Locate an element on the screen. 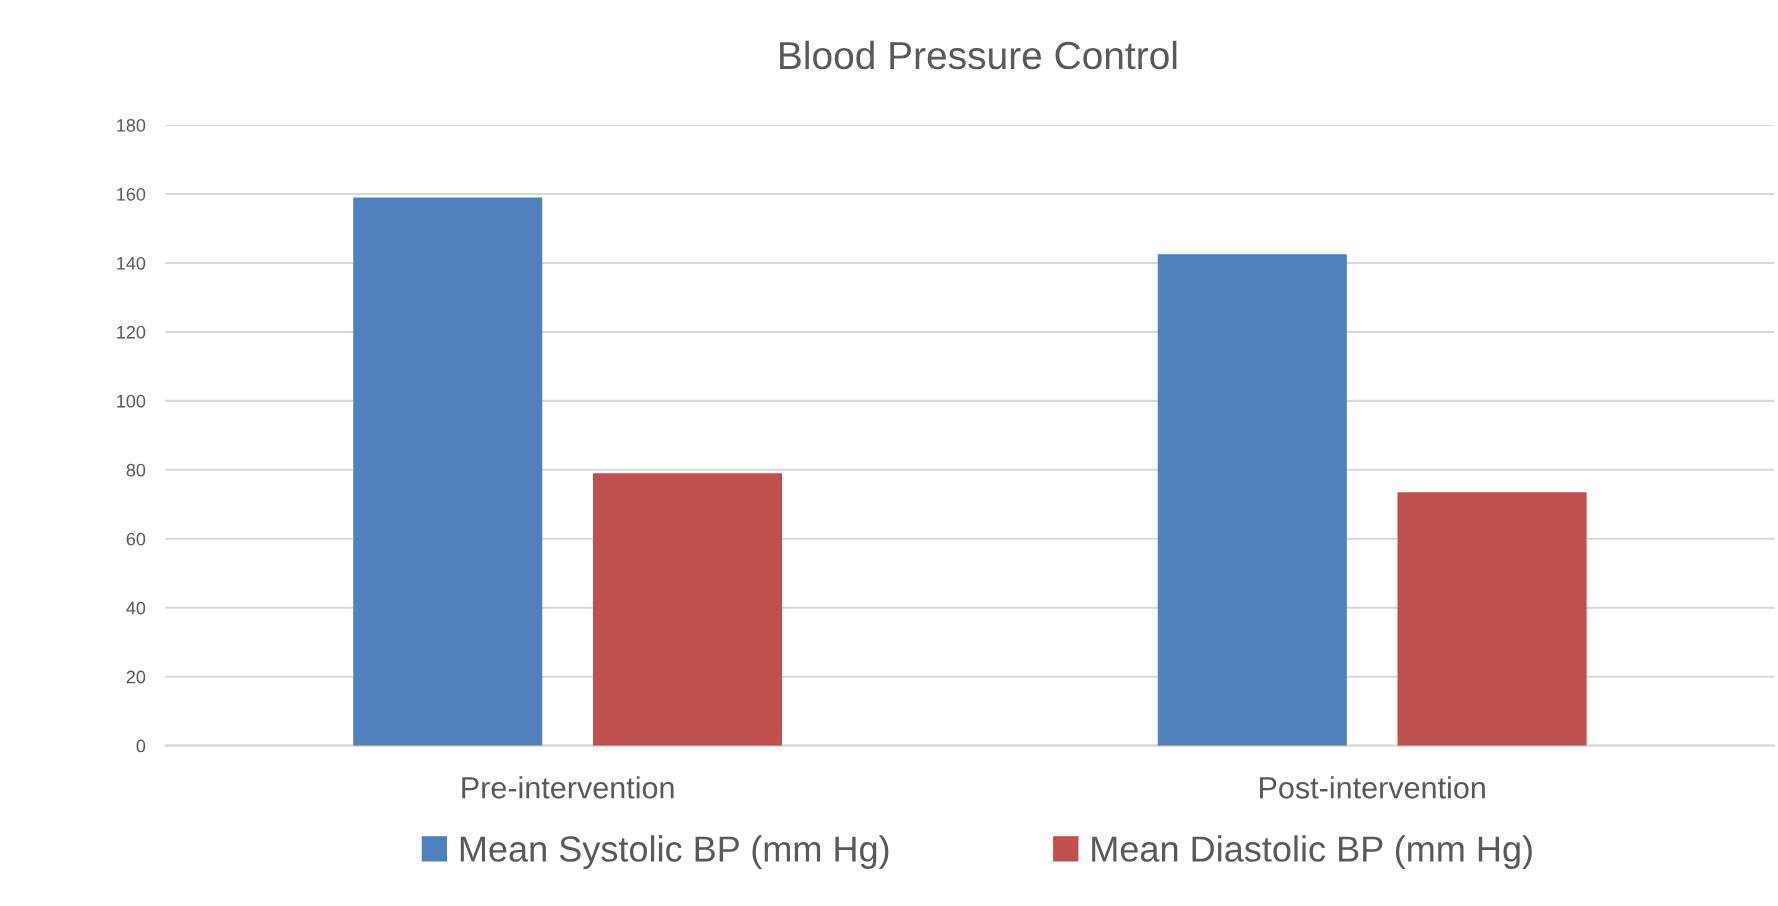 The width and height of the screenshot is (1778, 906). y-tick-label: 160 is located at coordinates (131, 194).